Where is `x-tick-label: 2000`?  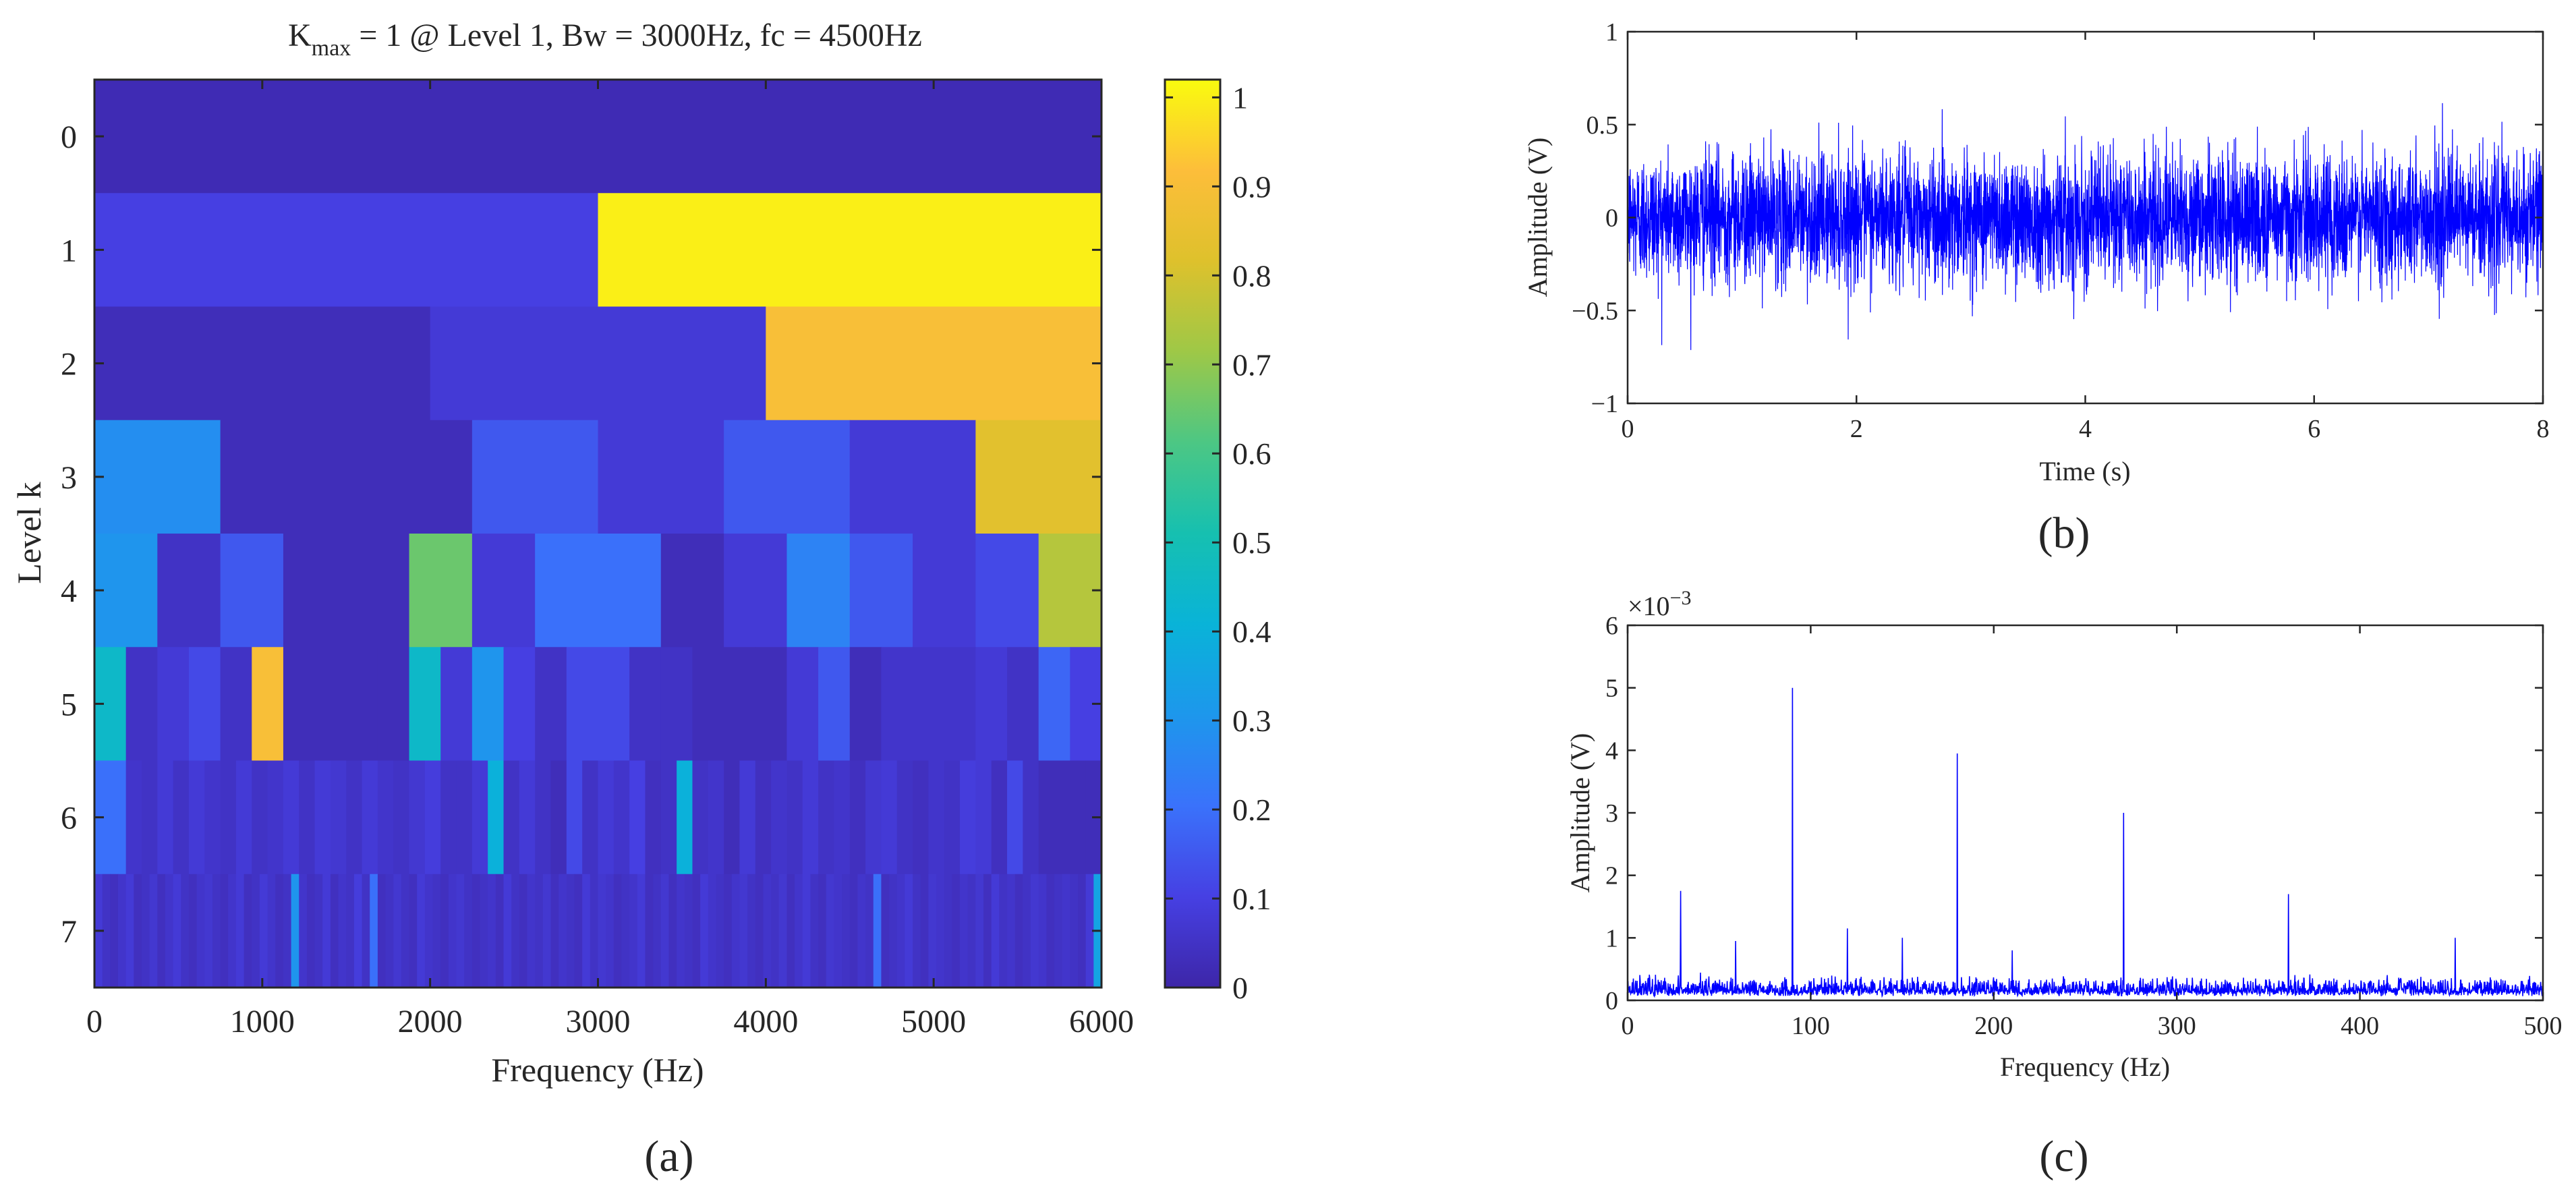
x-tick-label: 2000 is located at coordinates (430, 1022).